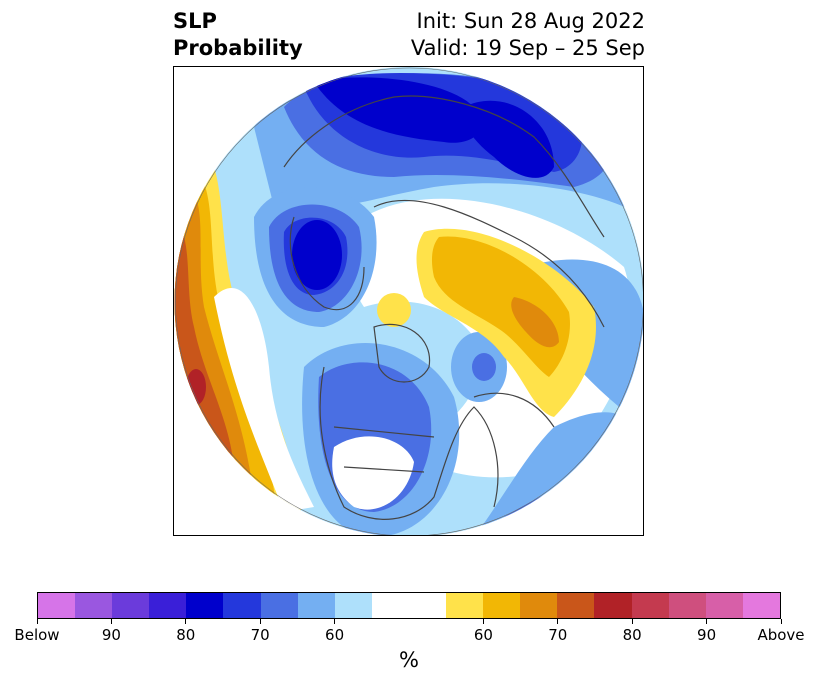 Image resolution: width=819 pixels, height=686 pixels. Describe the element at coordinates (402, 353) in the screenshot. I see `coastline-greenland` at that location.